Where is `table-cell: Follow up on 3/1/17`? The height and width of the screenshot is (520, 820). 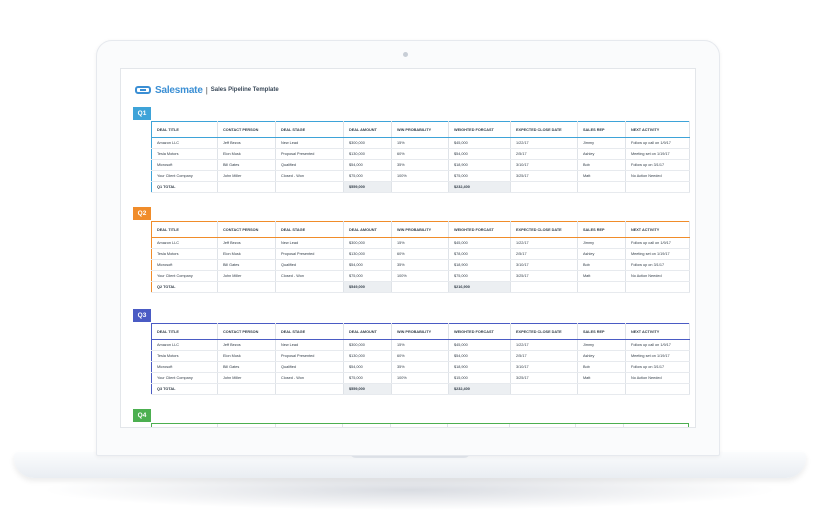 table-cell: Follow up on 3/1/17 is located at coordinates (657, 367).